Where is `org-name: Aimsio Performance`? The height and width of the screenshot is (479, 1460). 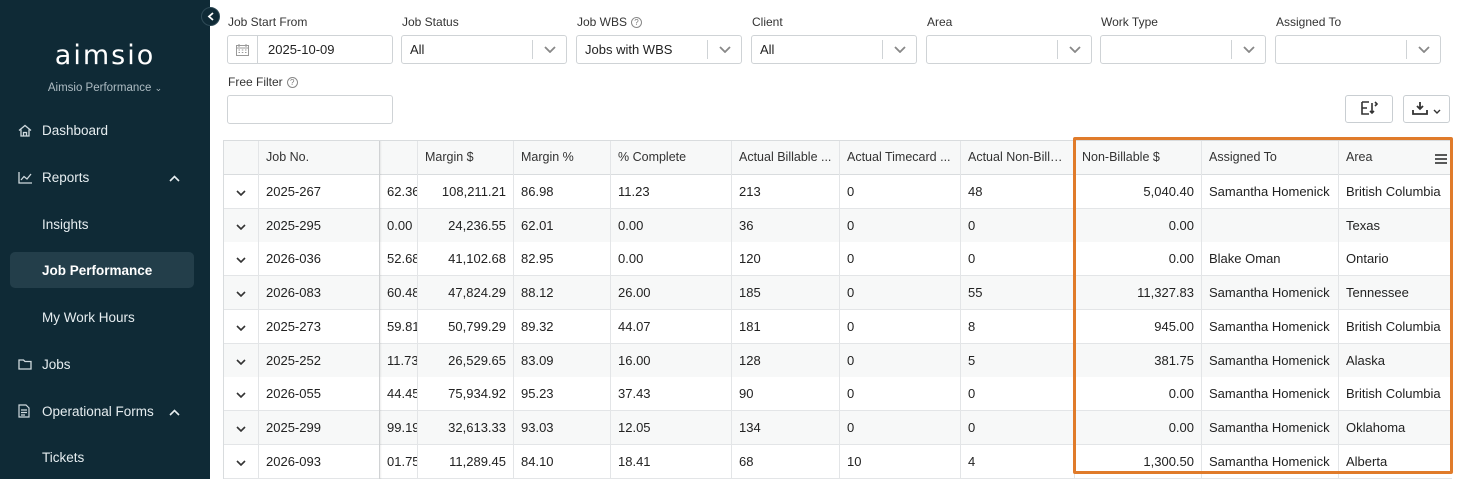
org-name: Aimsio Performance is located at coordinates (99, 88).